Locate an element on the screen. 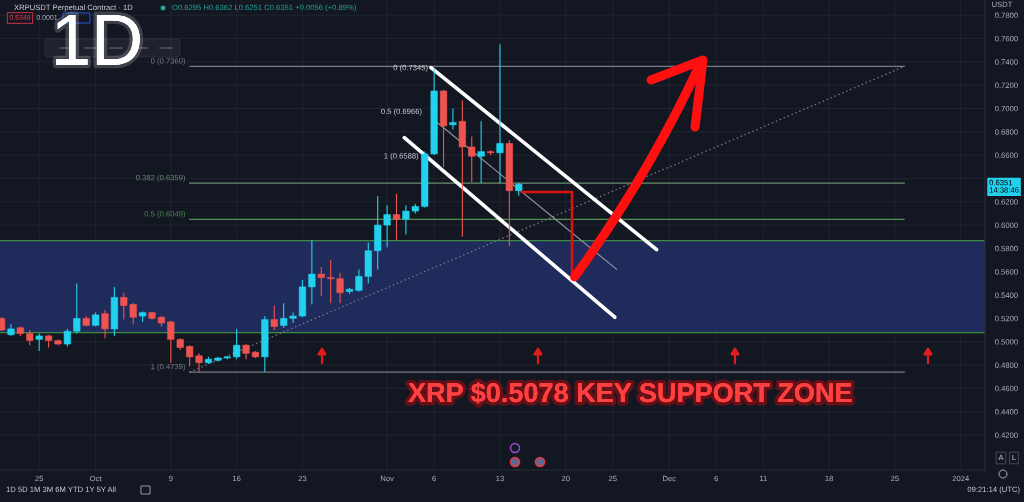 The image size is (1024, 502). annotation: 1D is located at coordinates (98, 39).